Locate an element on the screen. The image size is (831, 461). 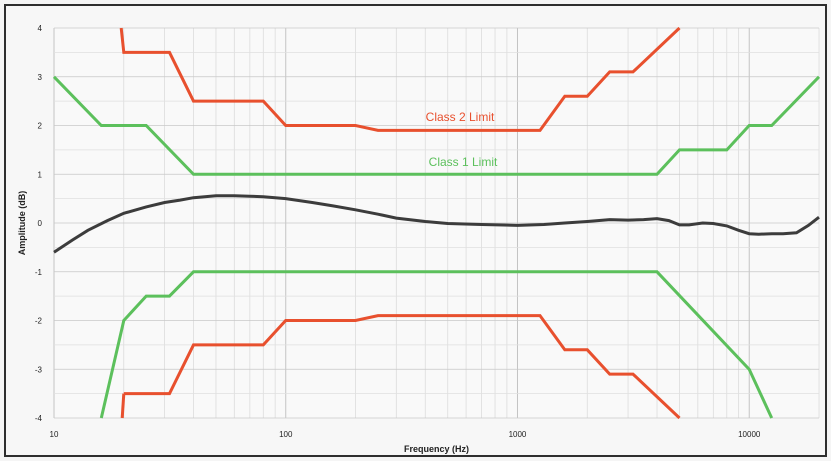
y-tick-label: 2 is located at coordinates (40, 126).